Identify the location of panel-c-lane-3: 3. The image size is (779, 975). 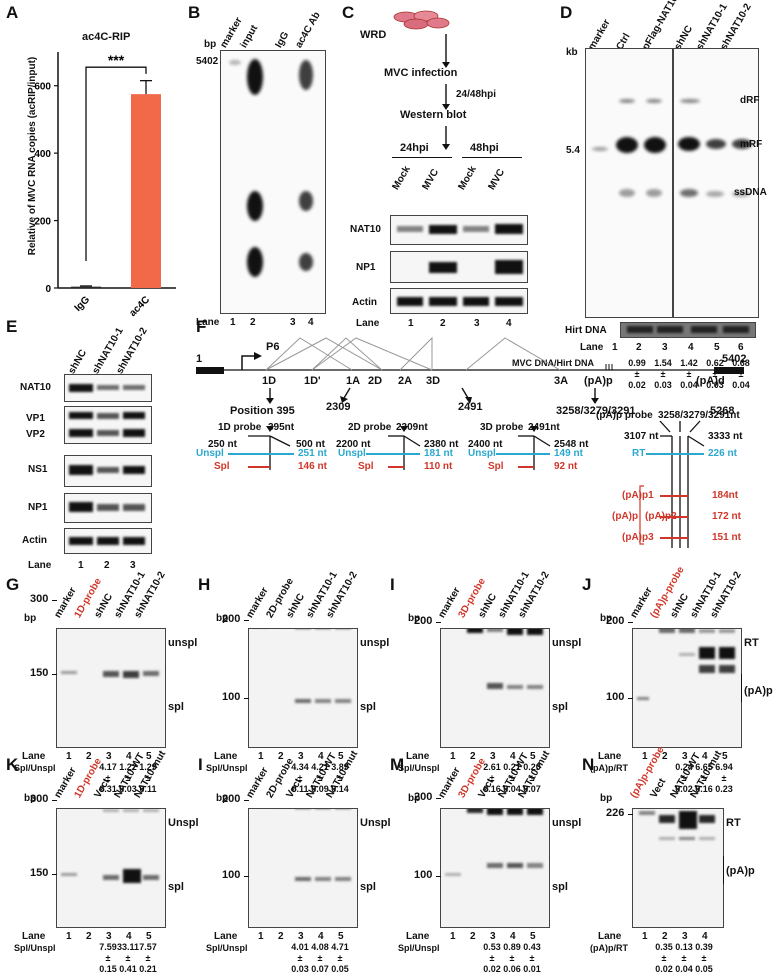
(477, 323).